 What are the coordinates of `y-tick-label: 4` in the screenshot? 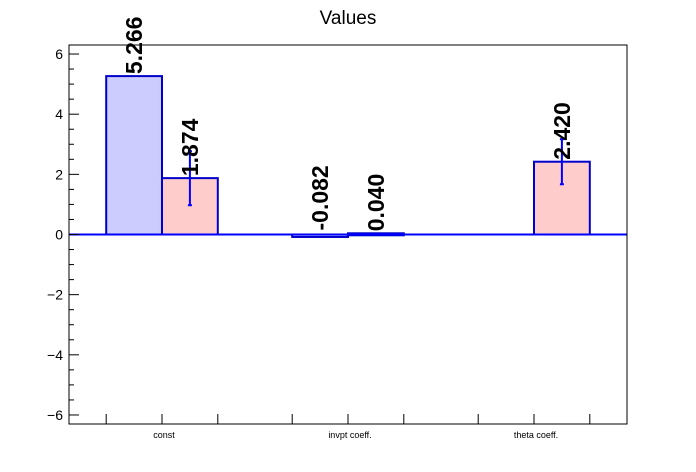 It's located at (59, 114).